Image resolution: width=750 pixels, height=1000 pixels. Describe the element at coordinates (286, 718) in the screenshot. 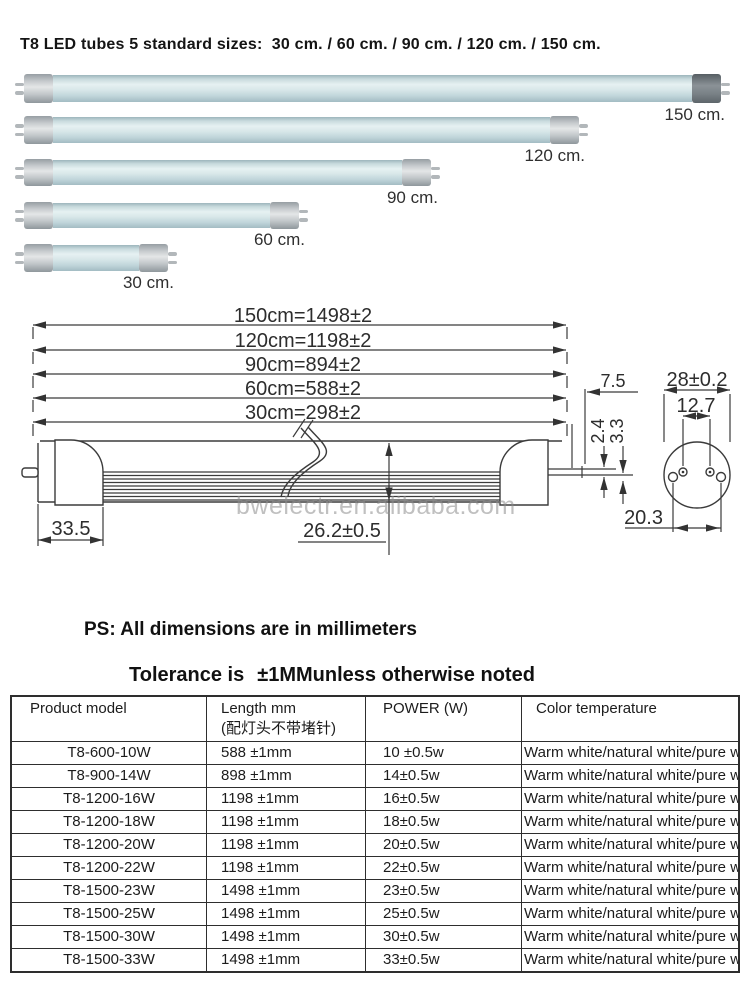

I see `col-header-length: Length mm (配灯头不带堵针)` at that location.